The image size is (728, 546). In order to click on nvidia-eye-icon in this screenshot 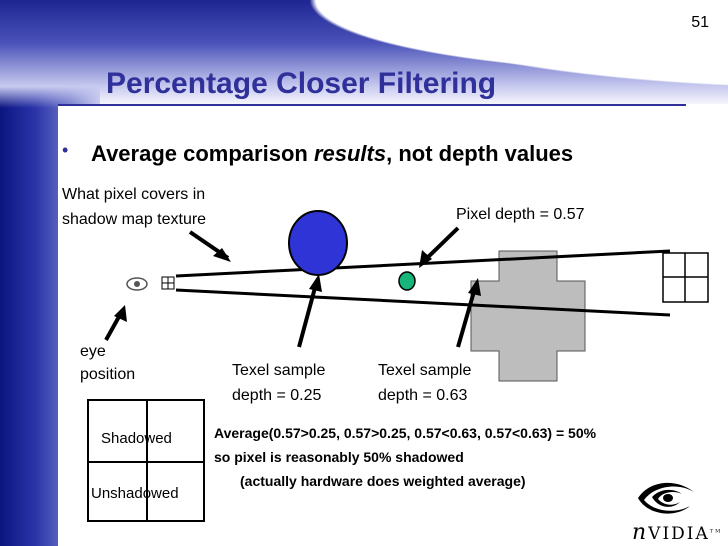, I will do `click(666, 498)`.